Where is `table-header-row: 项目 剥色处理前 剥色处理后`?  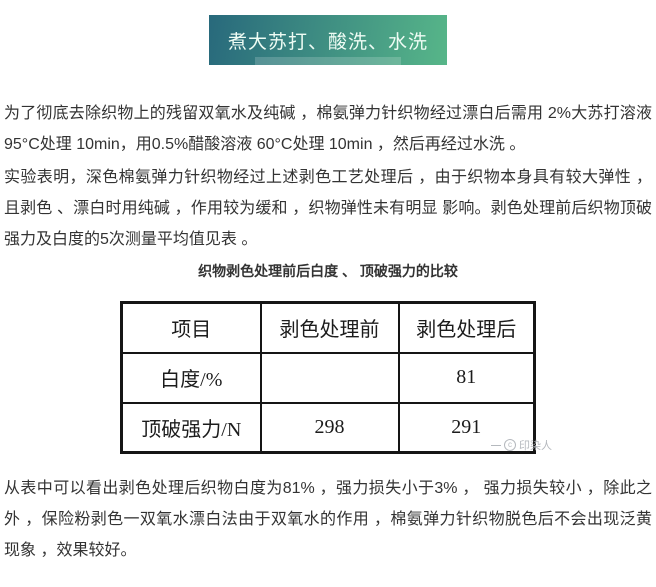
table-header-row: 项目 剥色处理前 剥色处理后 is located at coordinates (328, 327).